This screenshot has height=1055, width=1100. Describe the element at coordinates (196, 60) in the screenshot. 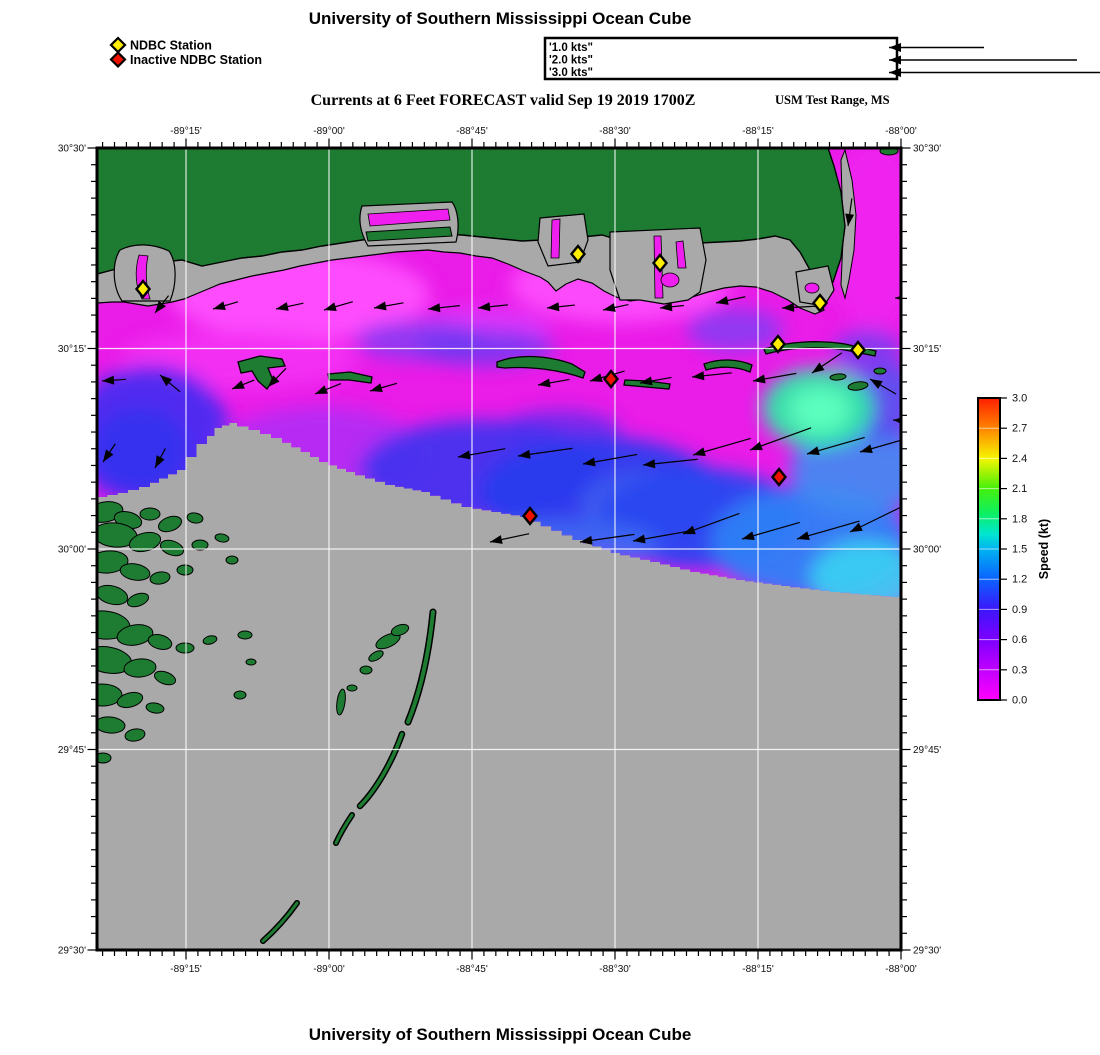

I see `inactive-ndbc-station-label: Inactive NDBC Station` at that location.